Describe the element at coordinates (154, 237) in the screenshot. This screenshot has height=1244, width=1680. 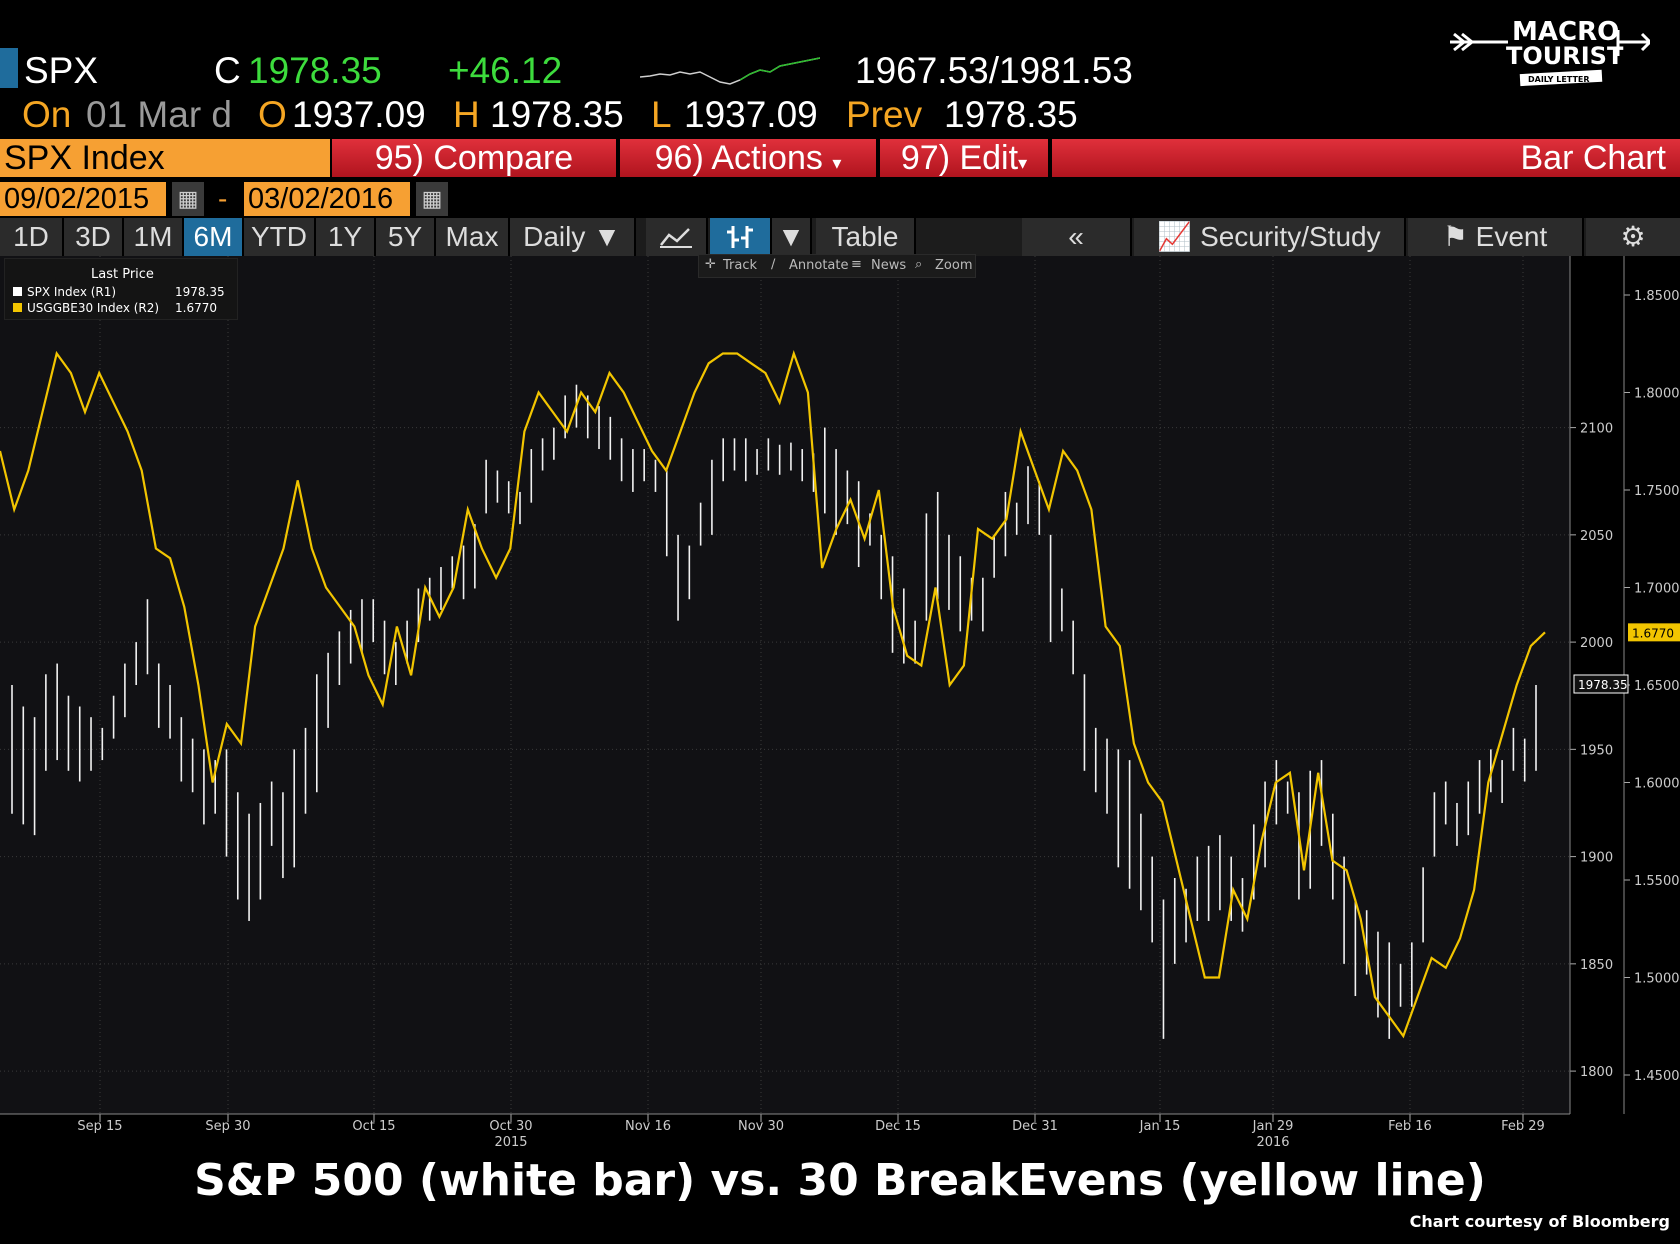
I see `tab-1m: 1M` at that location.